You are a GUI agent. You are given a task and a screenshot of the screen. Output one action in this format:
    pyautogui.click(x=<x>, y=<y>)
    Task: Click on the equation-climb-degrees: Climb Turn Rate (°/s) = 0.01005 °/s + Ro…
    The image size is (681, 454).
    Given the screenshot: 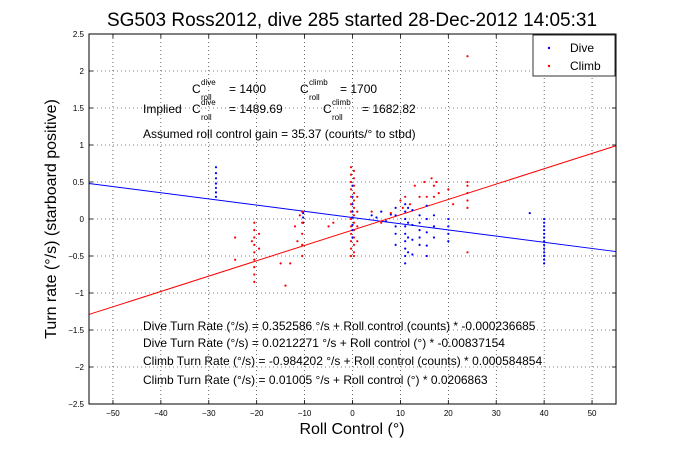 What is the action you would take?
    pyautogui.click(x=315, y=380)
    